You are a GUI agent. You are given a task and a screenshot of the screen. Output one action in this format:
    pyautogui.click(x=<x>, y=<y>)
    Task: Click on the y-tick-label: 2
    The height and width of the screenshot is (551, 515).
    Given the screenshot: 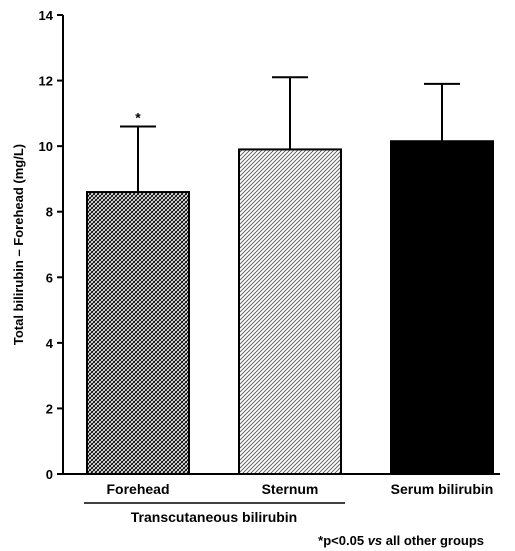 What is the action you would take?
    pyautogui.click(x=49, y=408)
    